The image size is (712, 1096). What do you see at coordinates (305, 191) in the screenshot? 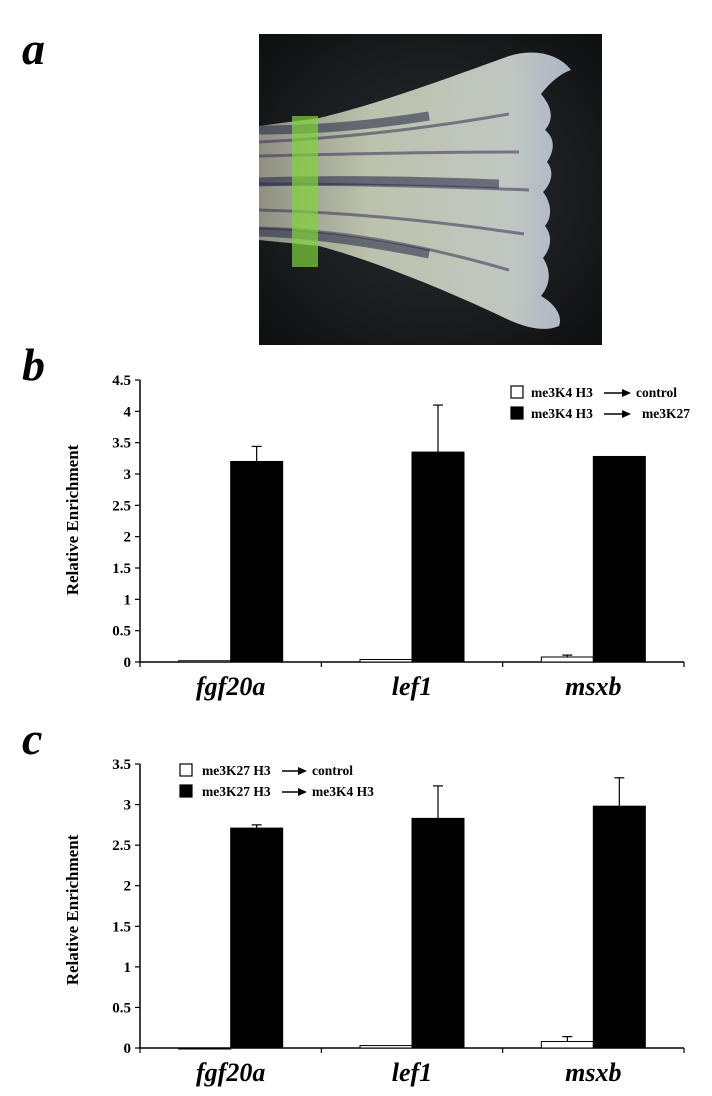
I see `amputation-zone-highlight` at bounding box center [305, 191].